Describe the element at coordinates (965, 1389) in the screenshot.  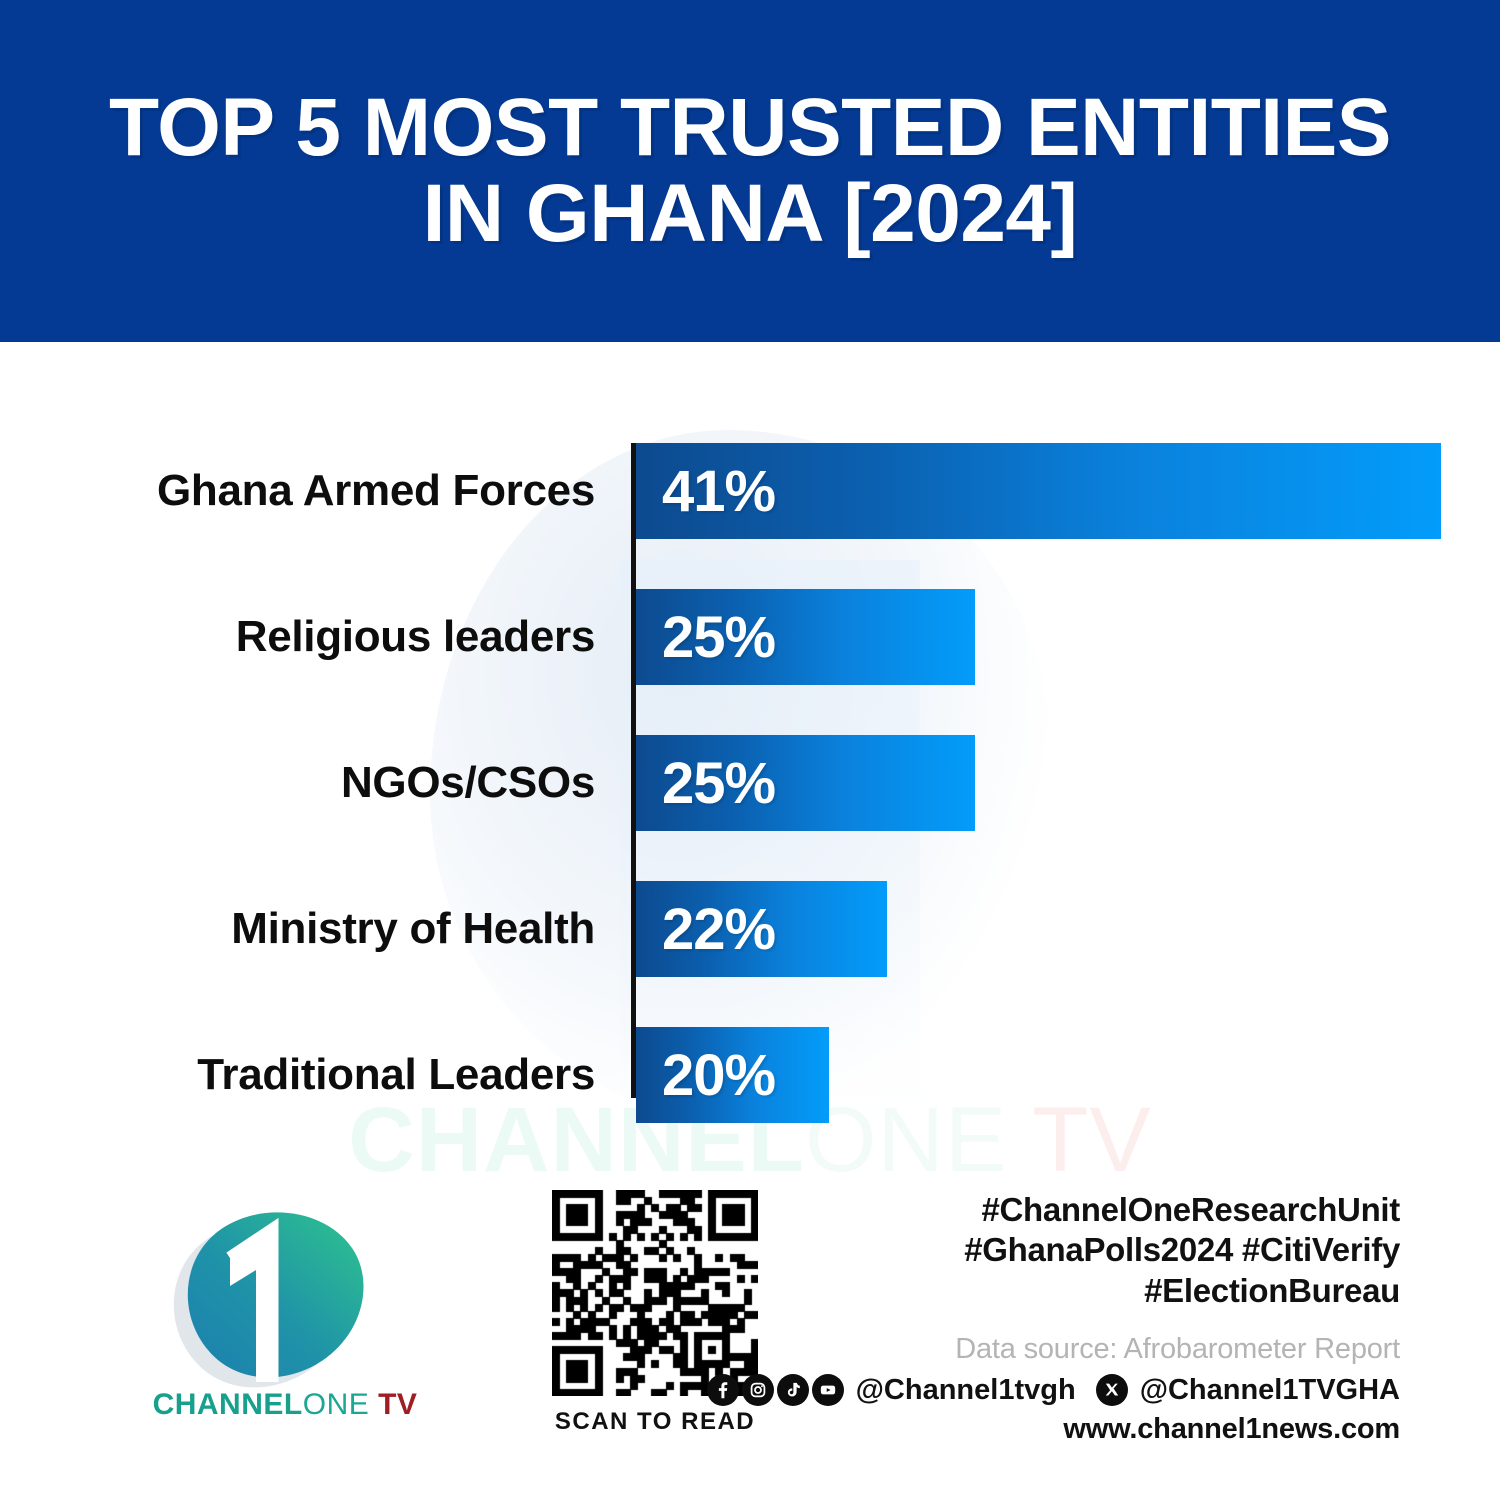
I see `social-handle-main: @Channel1tvgh` at that location.